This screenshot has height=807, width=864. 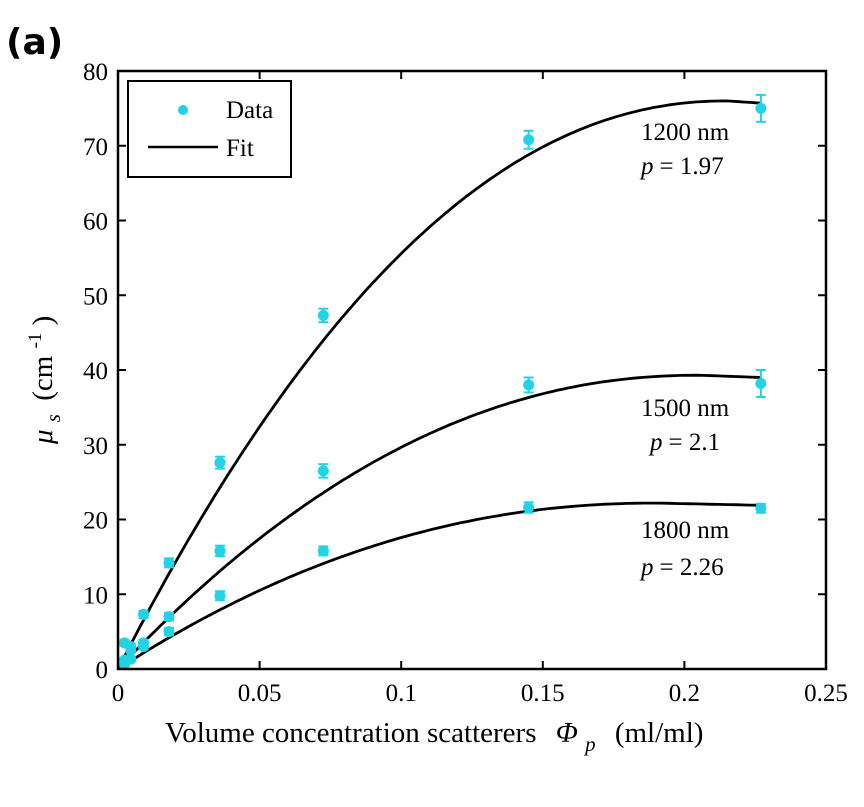 What do you see at coordinates (684, 442) in the screenshot?
I see `annot-1500-p: p = 2.1` at bounding box center [684, 442].